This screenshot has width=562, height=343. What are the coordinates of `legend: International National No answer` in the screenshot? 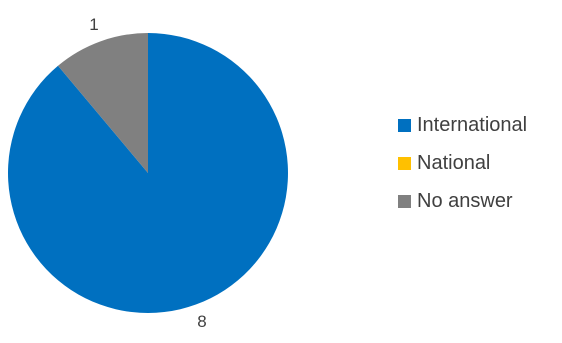 It's located at (480, 169).